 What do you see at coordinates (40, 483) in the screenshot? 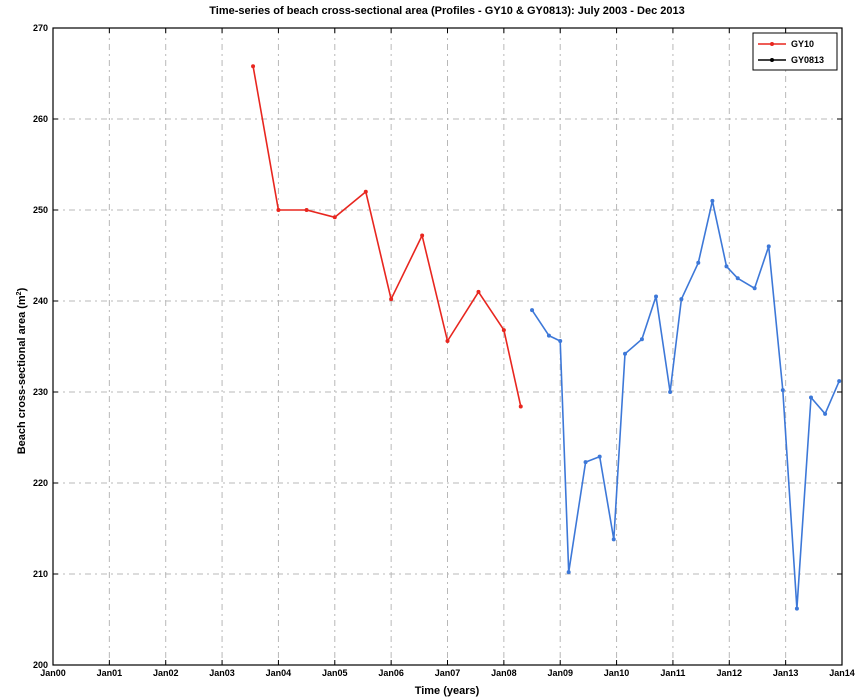
I see `y-tick-label: 220` at bounding box center [40, 483].